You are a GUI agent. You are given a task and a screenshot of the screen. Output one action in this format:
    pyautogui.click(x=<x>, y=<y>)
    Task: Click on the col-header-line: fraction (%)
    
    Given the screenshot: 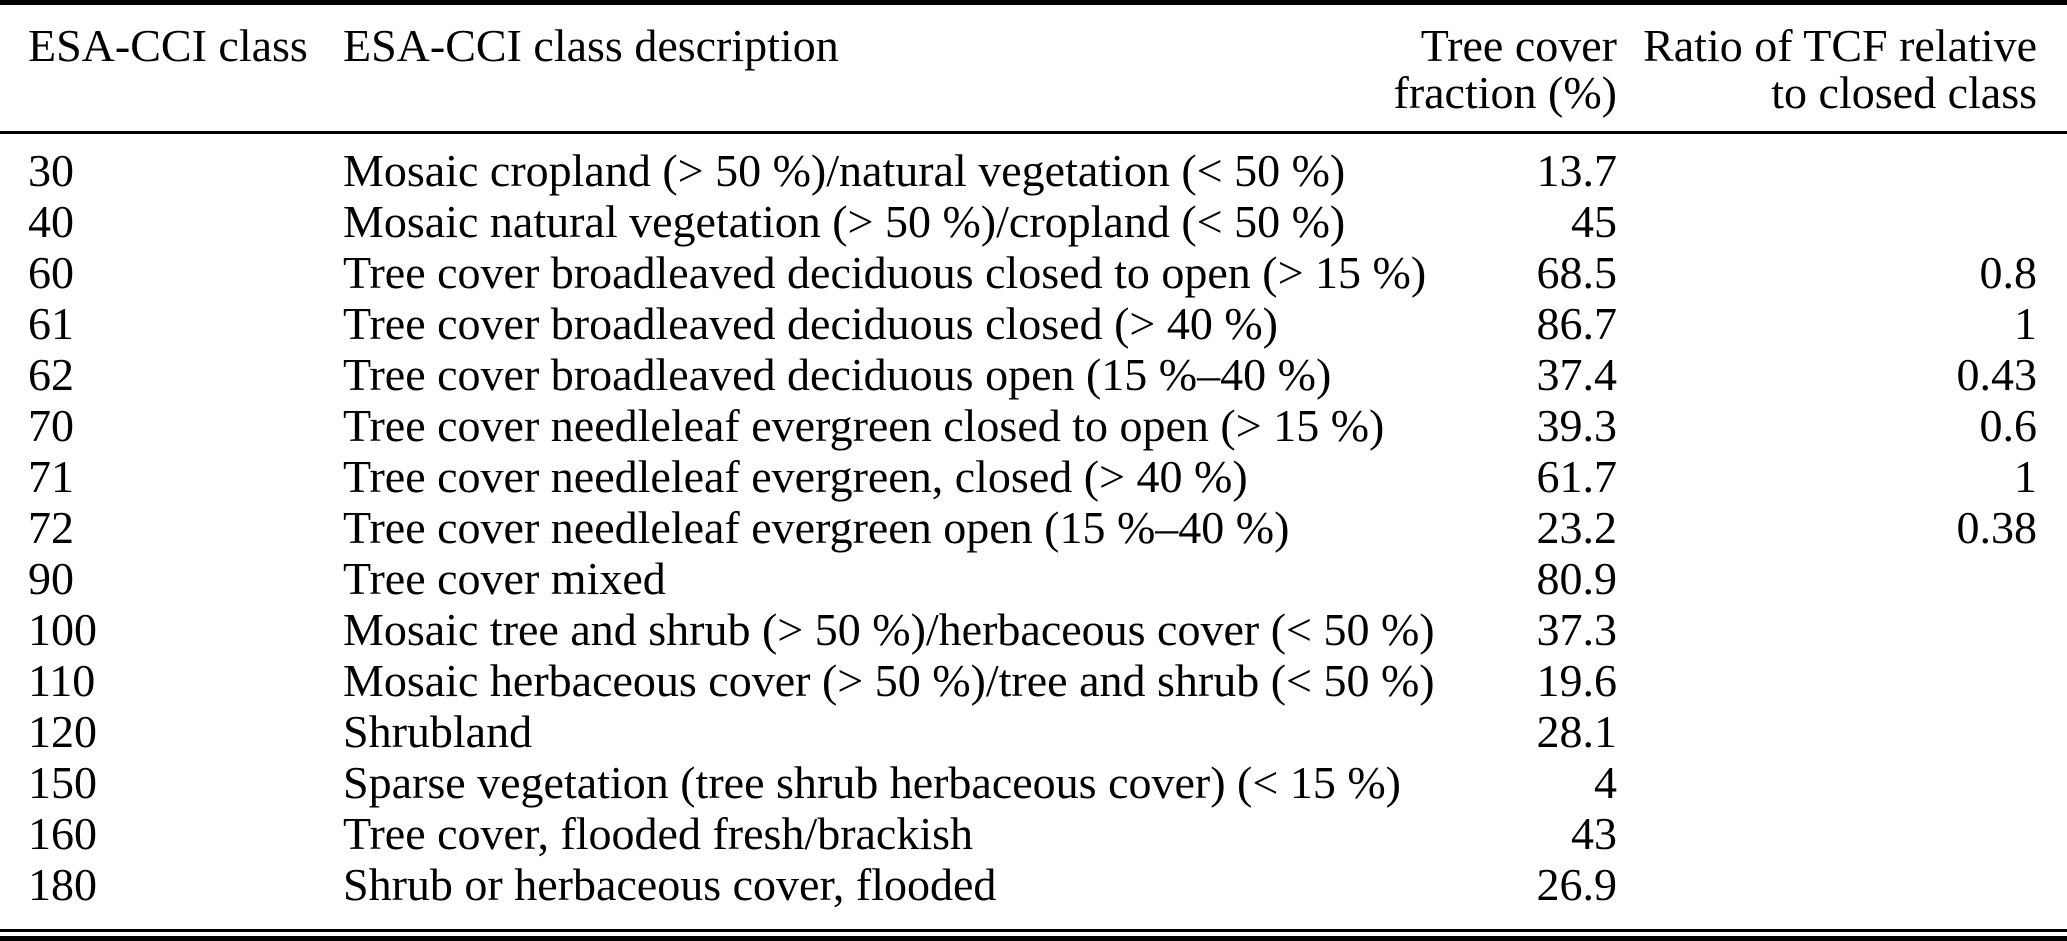 What is the action you would take?
    pyautogui.click(x=1505, y=92)
    